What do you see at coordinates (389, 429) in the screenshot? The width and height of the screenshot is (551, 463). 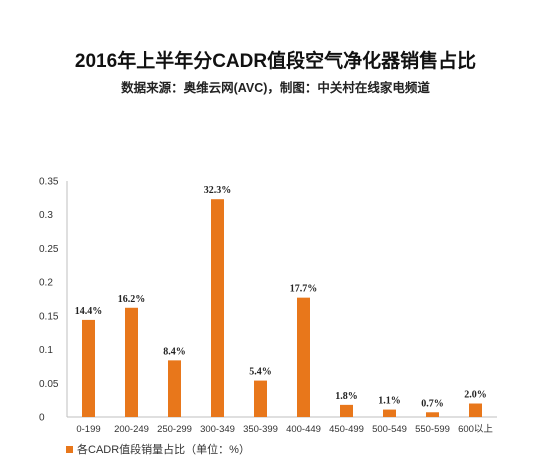 I see `x-tick-label: 500-549` at bounding box center [389, 429].